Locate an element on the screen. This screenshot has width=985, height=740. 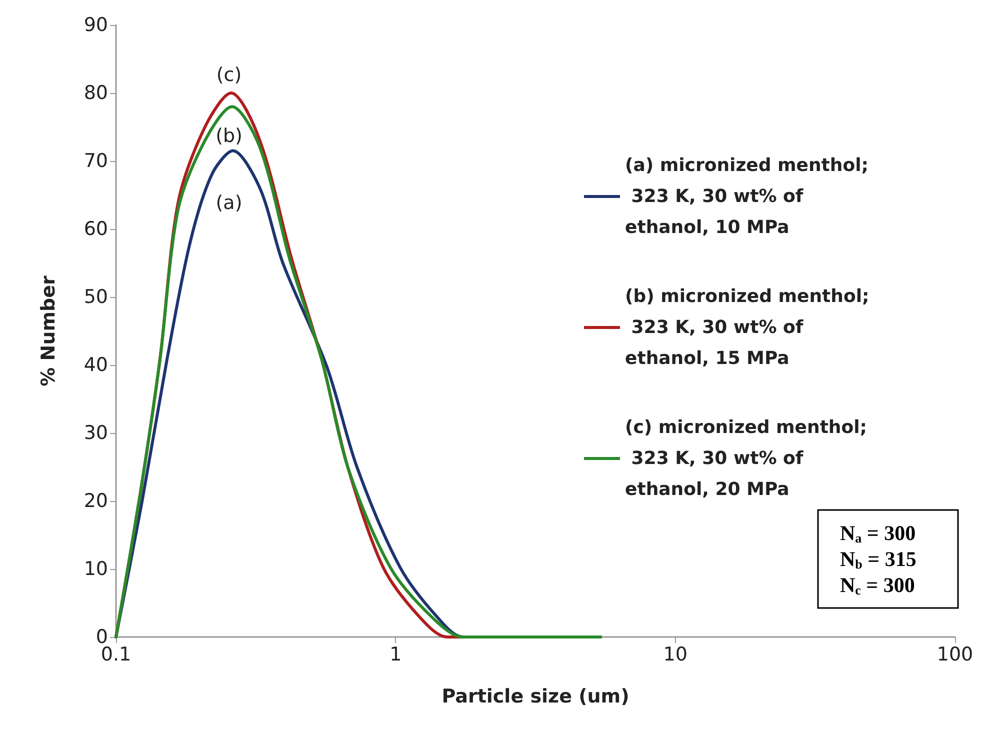
y-tick-label: 20 is located at coordinates (96, 501).